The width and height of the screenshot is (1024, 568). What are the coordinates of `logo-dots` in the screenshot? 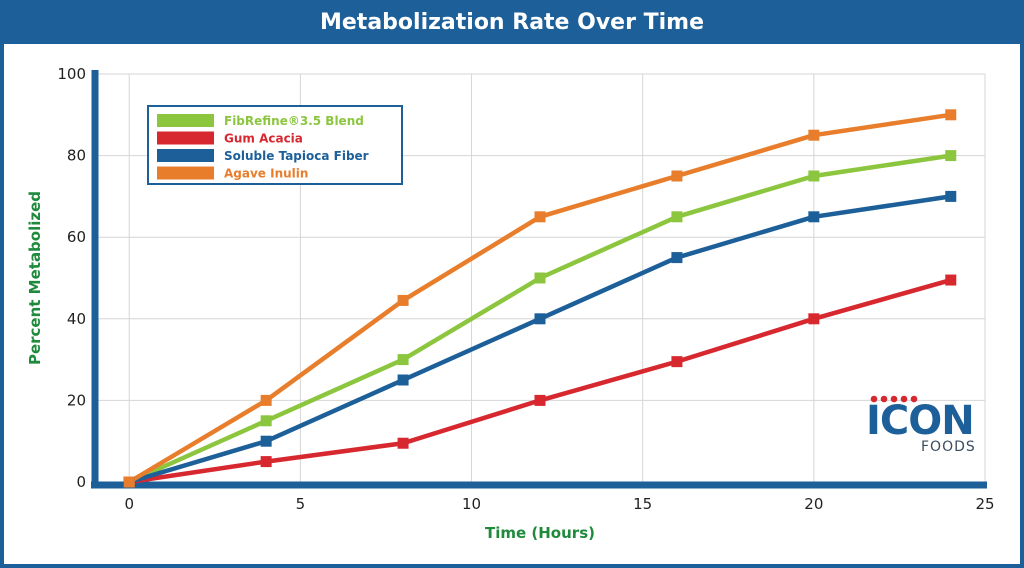 It's located at (894, 399).